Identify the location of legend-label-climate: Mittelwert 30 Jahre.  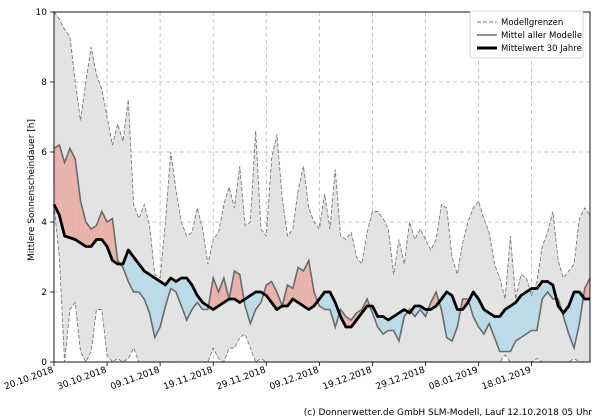
(541, 49).